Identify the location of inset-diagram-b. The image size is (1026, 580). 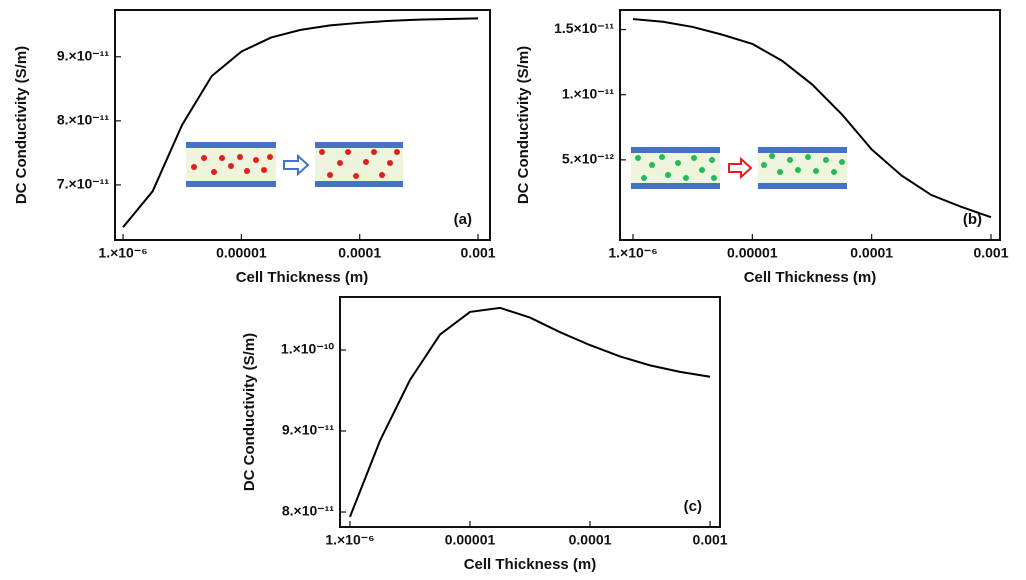
(739, 168).